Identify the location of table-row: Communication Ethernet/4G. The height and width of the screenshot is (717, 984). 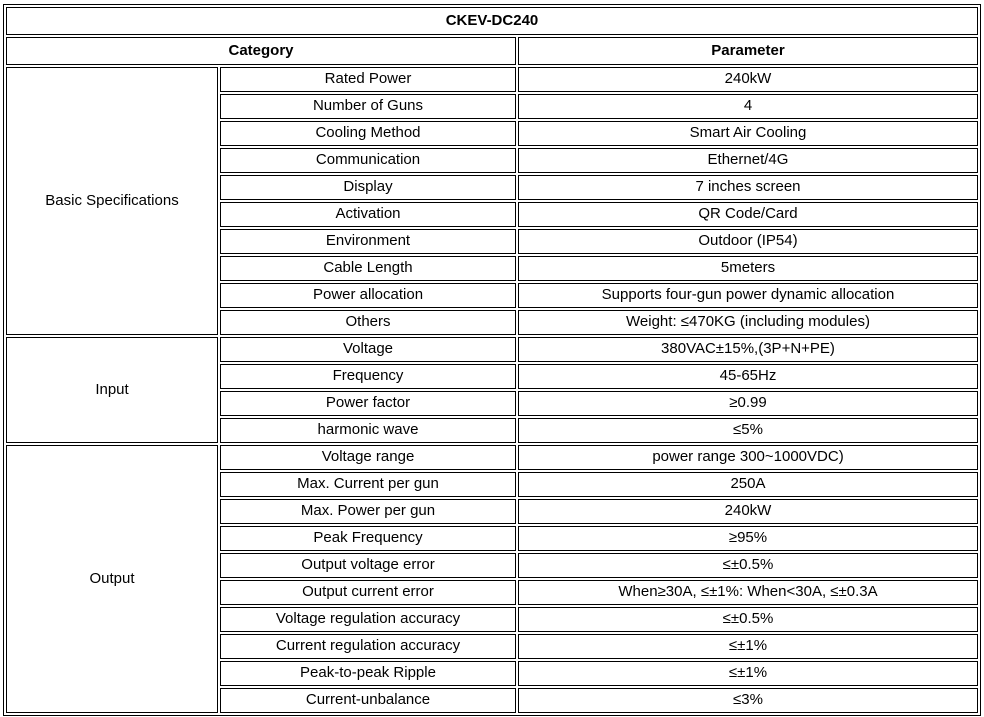
(492, 160).